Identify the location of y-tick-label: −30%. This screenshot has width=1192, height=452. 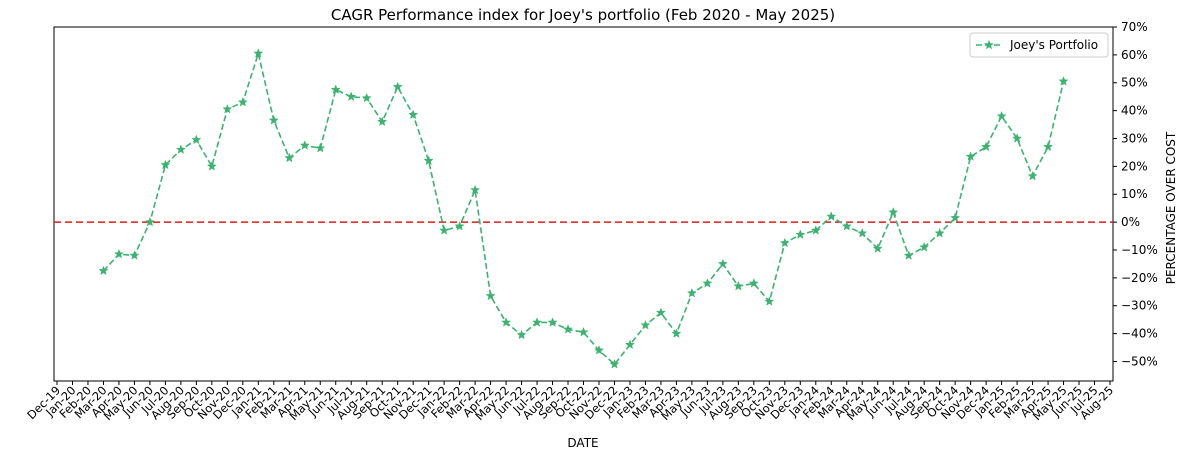
(1139, 306).